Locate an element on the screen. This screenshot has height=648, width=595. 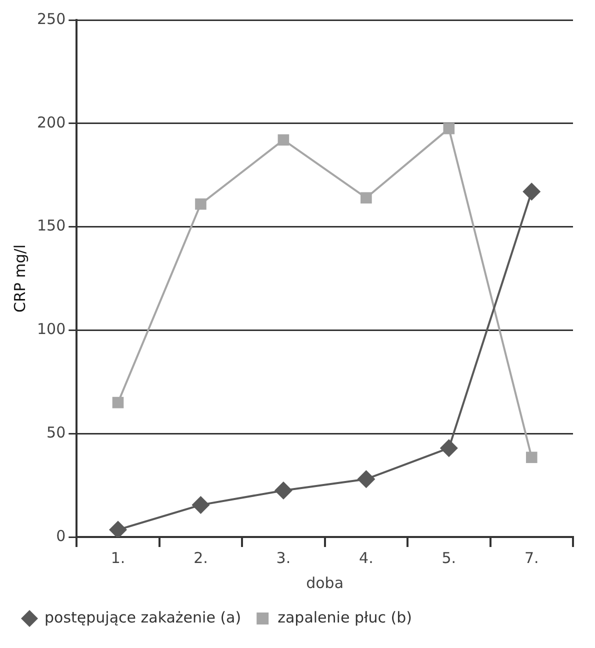
x-tick-label: 7. is located at coordinates (531, 557).